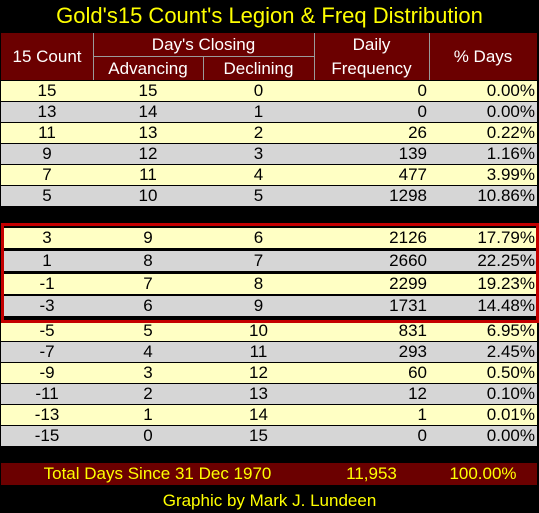  I want to click on count-cell: 5, so click(47, 195).